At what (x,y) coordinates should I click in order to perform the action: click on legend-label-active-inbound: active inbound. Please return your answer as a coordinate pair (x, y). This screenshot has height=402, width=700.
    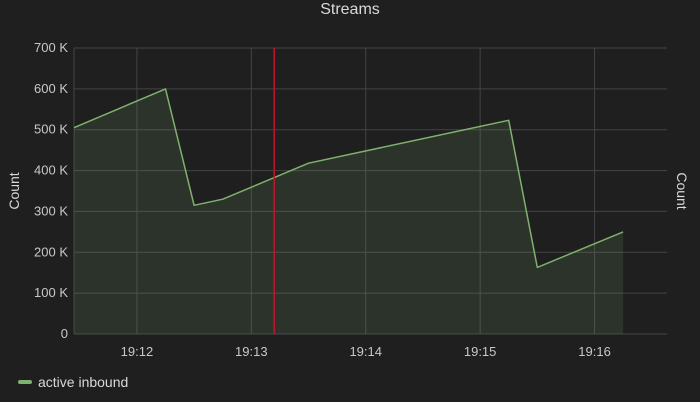
    Looking at the image, I should click on (83, 382).